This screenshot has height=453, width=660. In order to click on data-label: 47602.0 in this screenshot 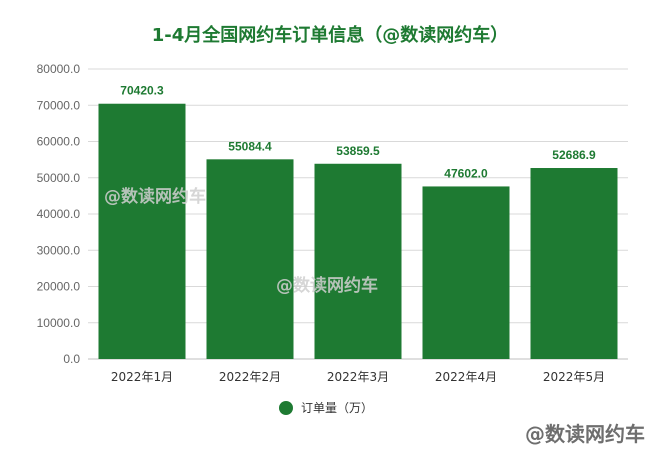, I will do `click(466, 173)`.